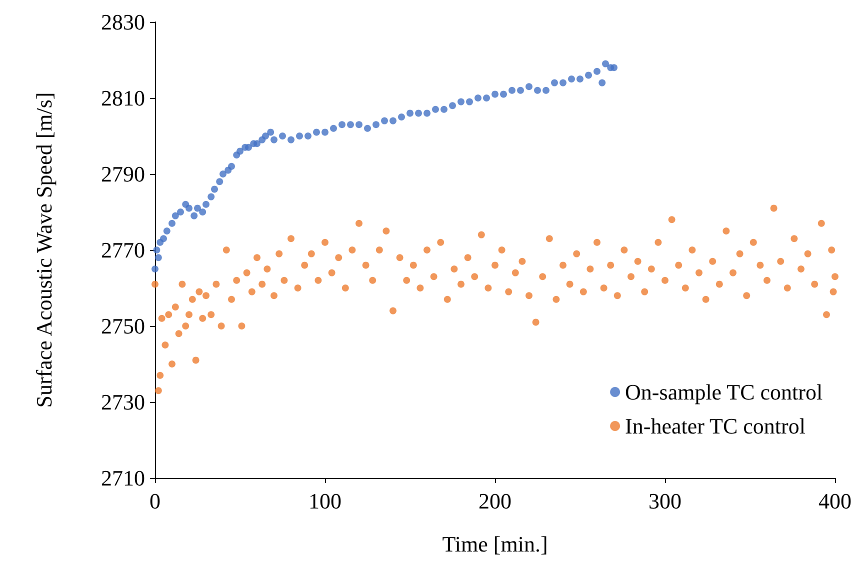 The width and height of the screenshot is (858, 587). What do you see at coordinates (123, 174) in the screenshot?
I see `y-tick-label: 2790` at bounding box center [123, 174].